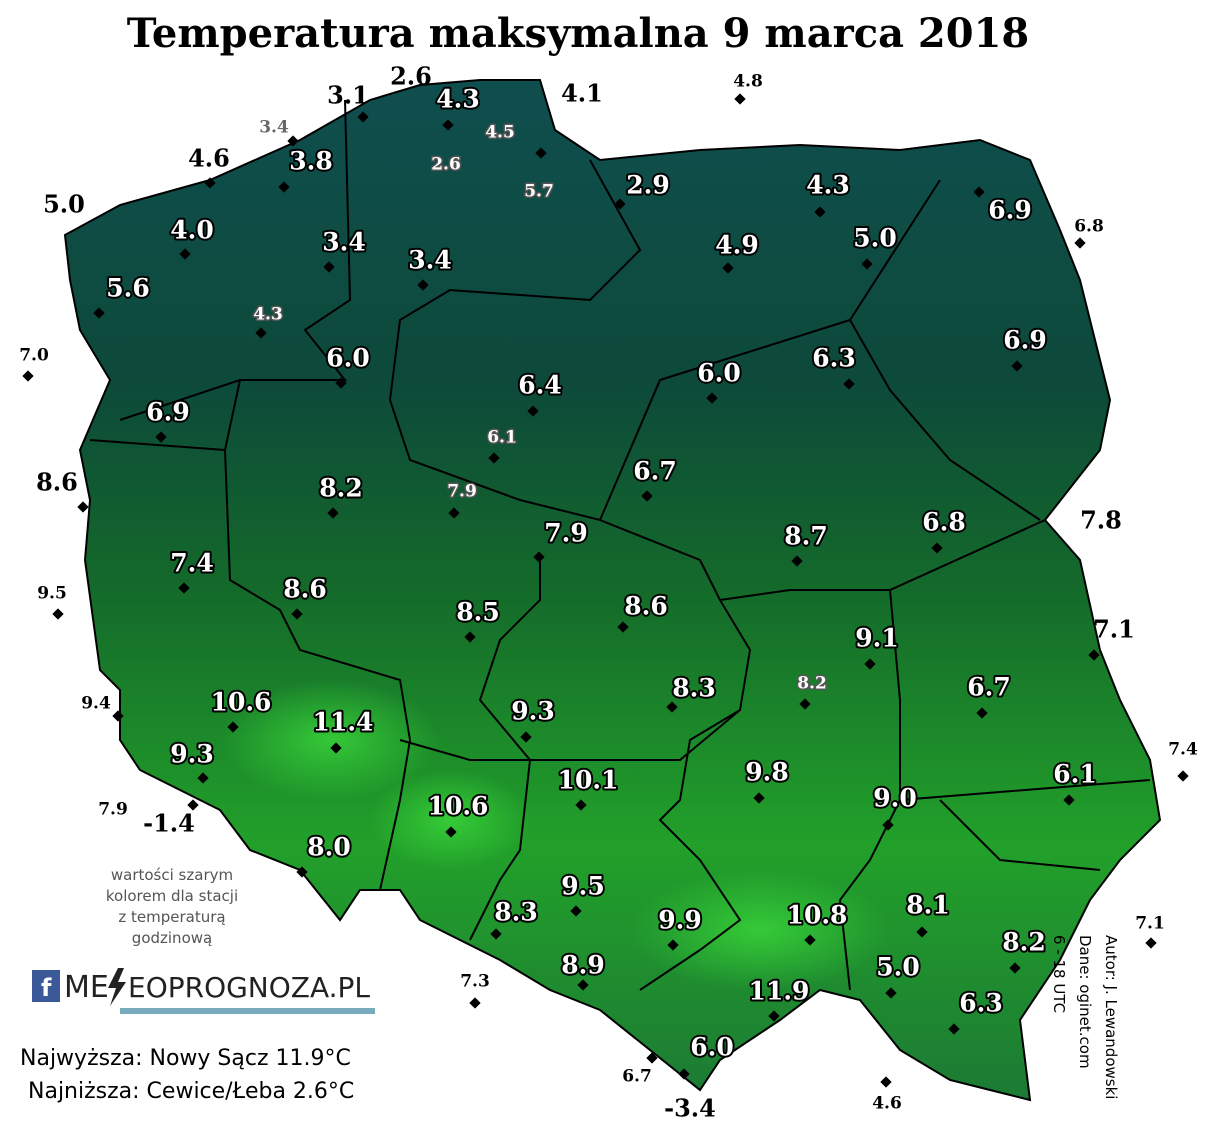 Image resolution: width=1208 pixels, height=1136 pixels. I want to click on station-value: 10.8, so click(817, 915).